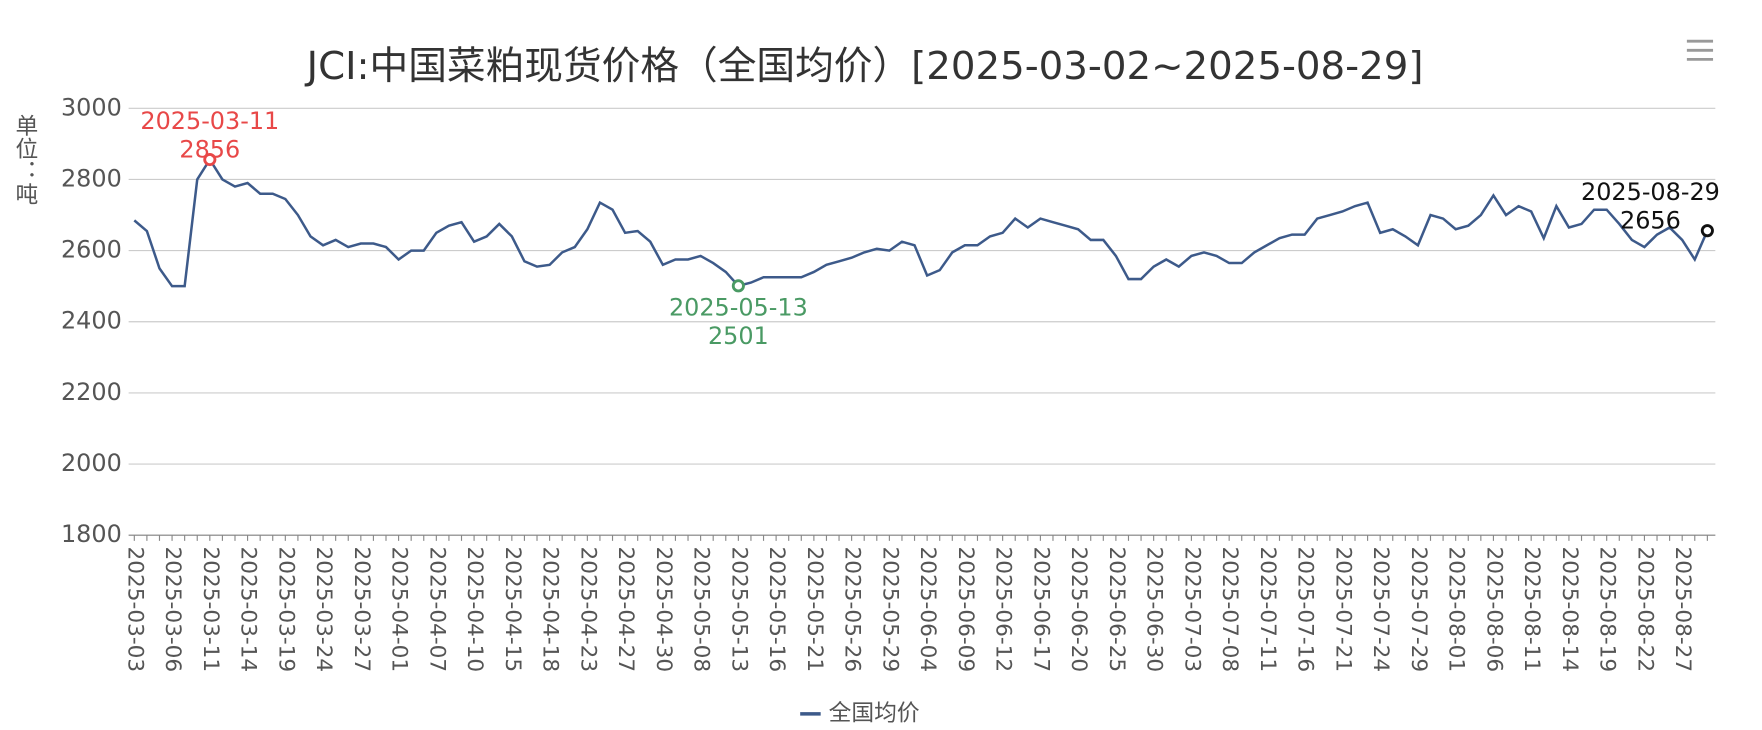  I want to click on x-tick-label: 2025-03-27, so click(361, 610).